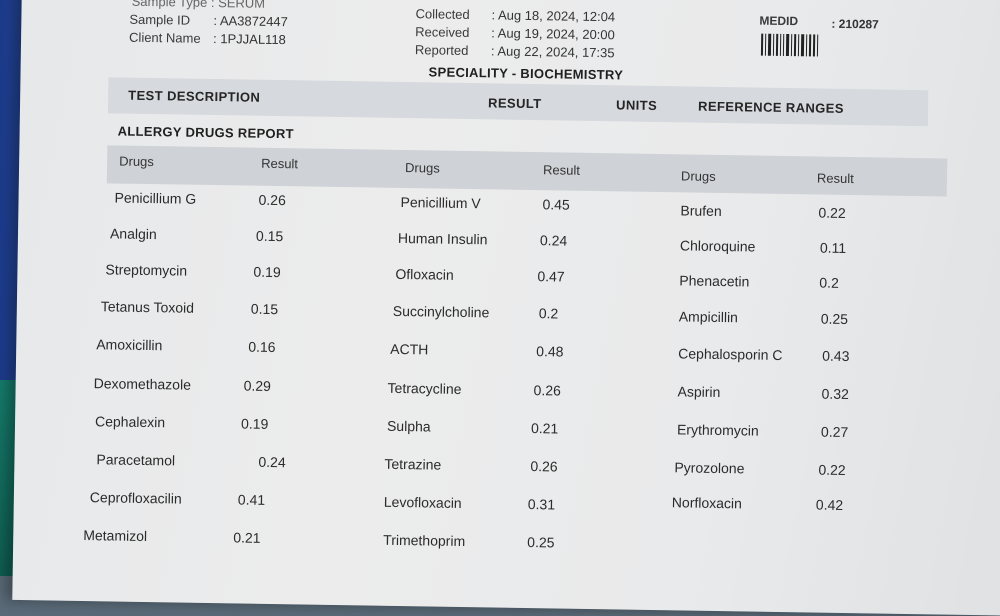 The width and height of the screenshot is (1000, 616). I want to click on drug-name: Cephalosporin C, so click(730, 354).